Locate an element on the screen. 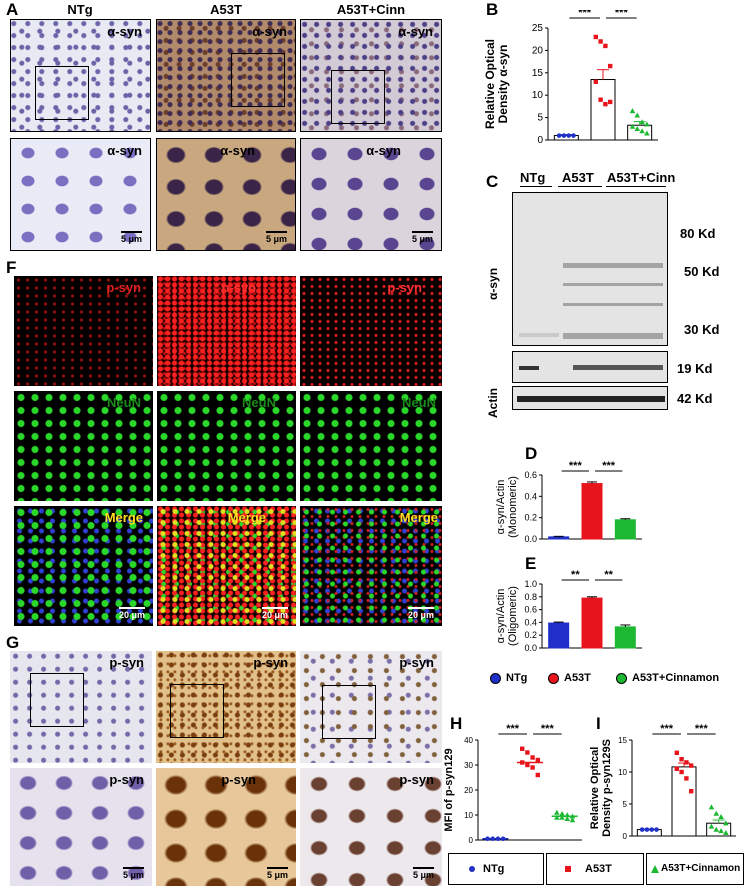 The width and height of the screenshot is (748, 891). legend-swatch-ntg is located at coordinates (495, 678).